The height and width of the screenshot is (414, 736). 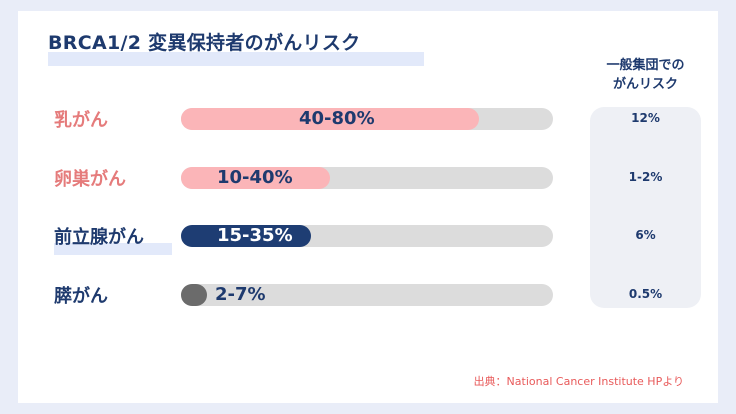 What do you see at coordinates (645, 235) in the screenshot?
I see `general-risk-value: 6%` at bounding box center [645, 235].